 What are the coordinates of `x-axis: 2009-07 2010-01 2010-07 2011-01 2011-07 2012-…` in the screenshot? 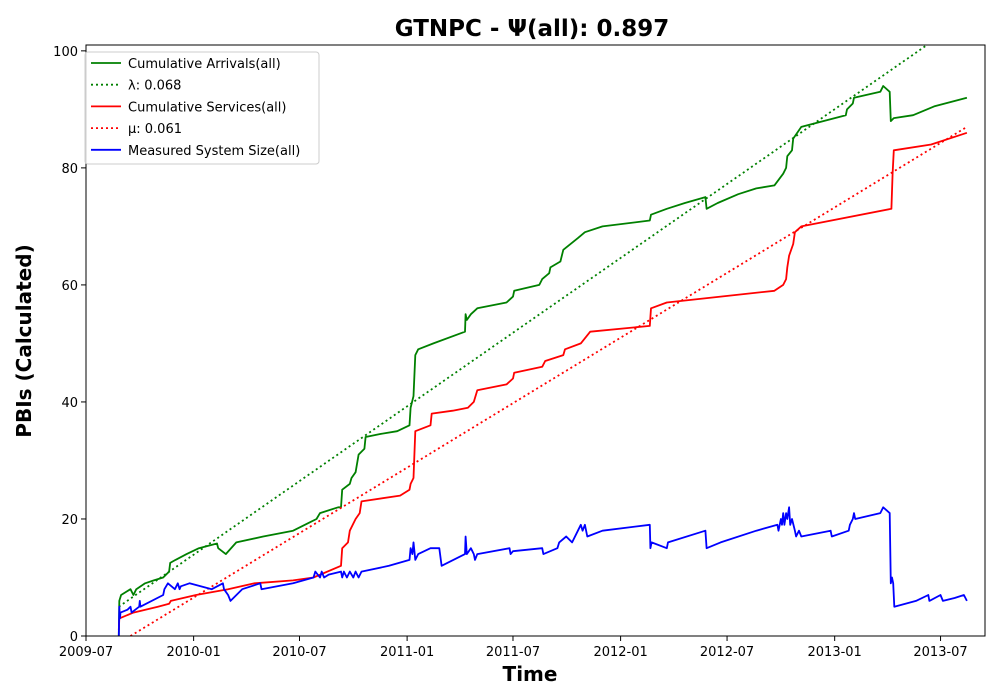 It's located at (513, 648).